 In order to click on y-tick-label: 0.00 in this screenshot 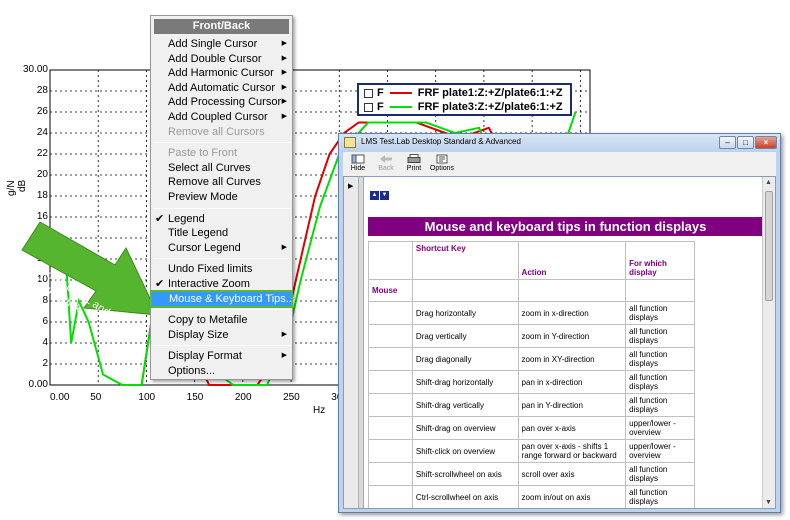, I will do `click(38, 384)`.